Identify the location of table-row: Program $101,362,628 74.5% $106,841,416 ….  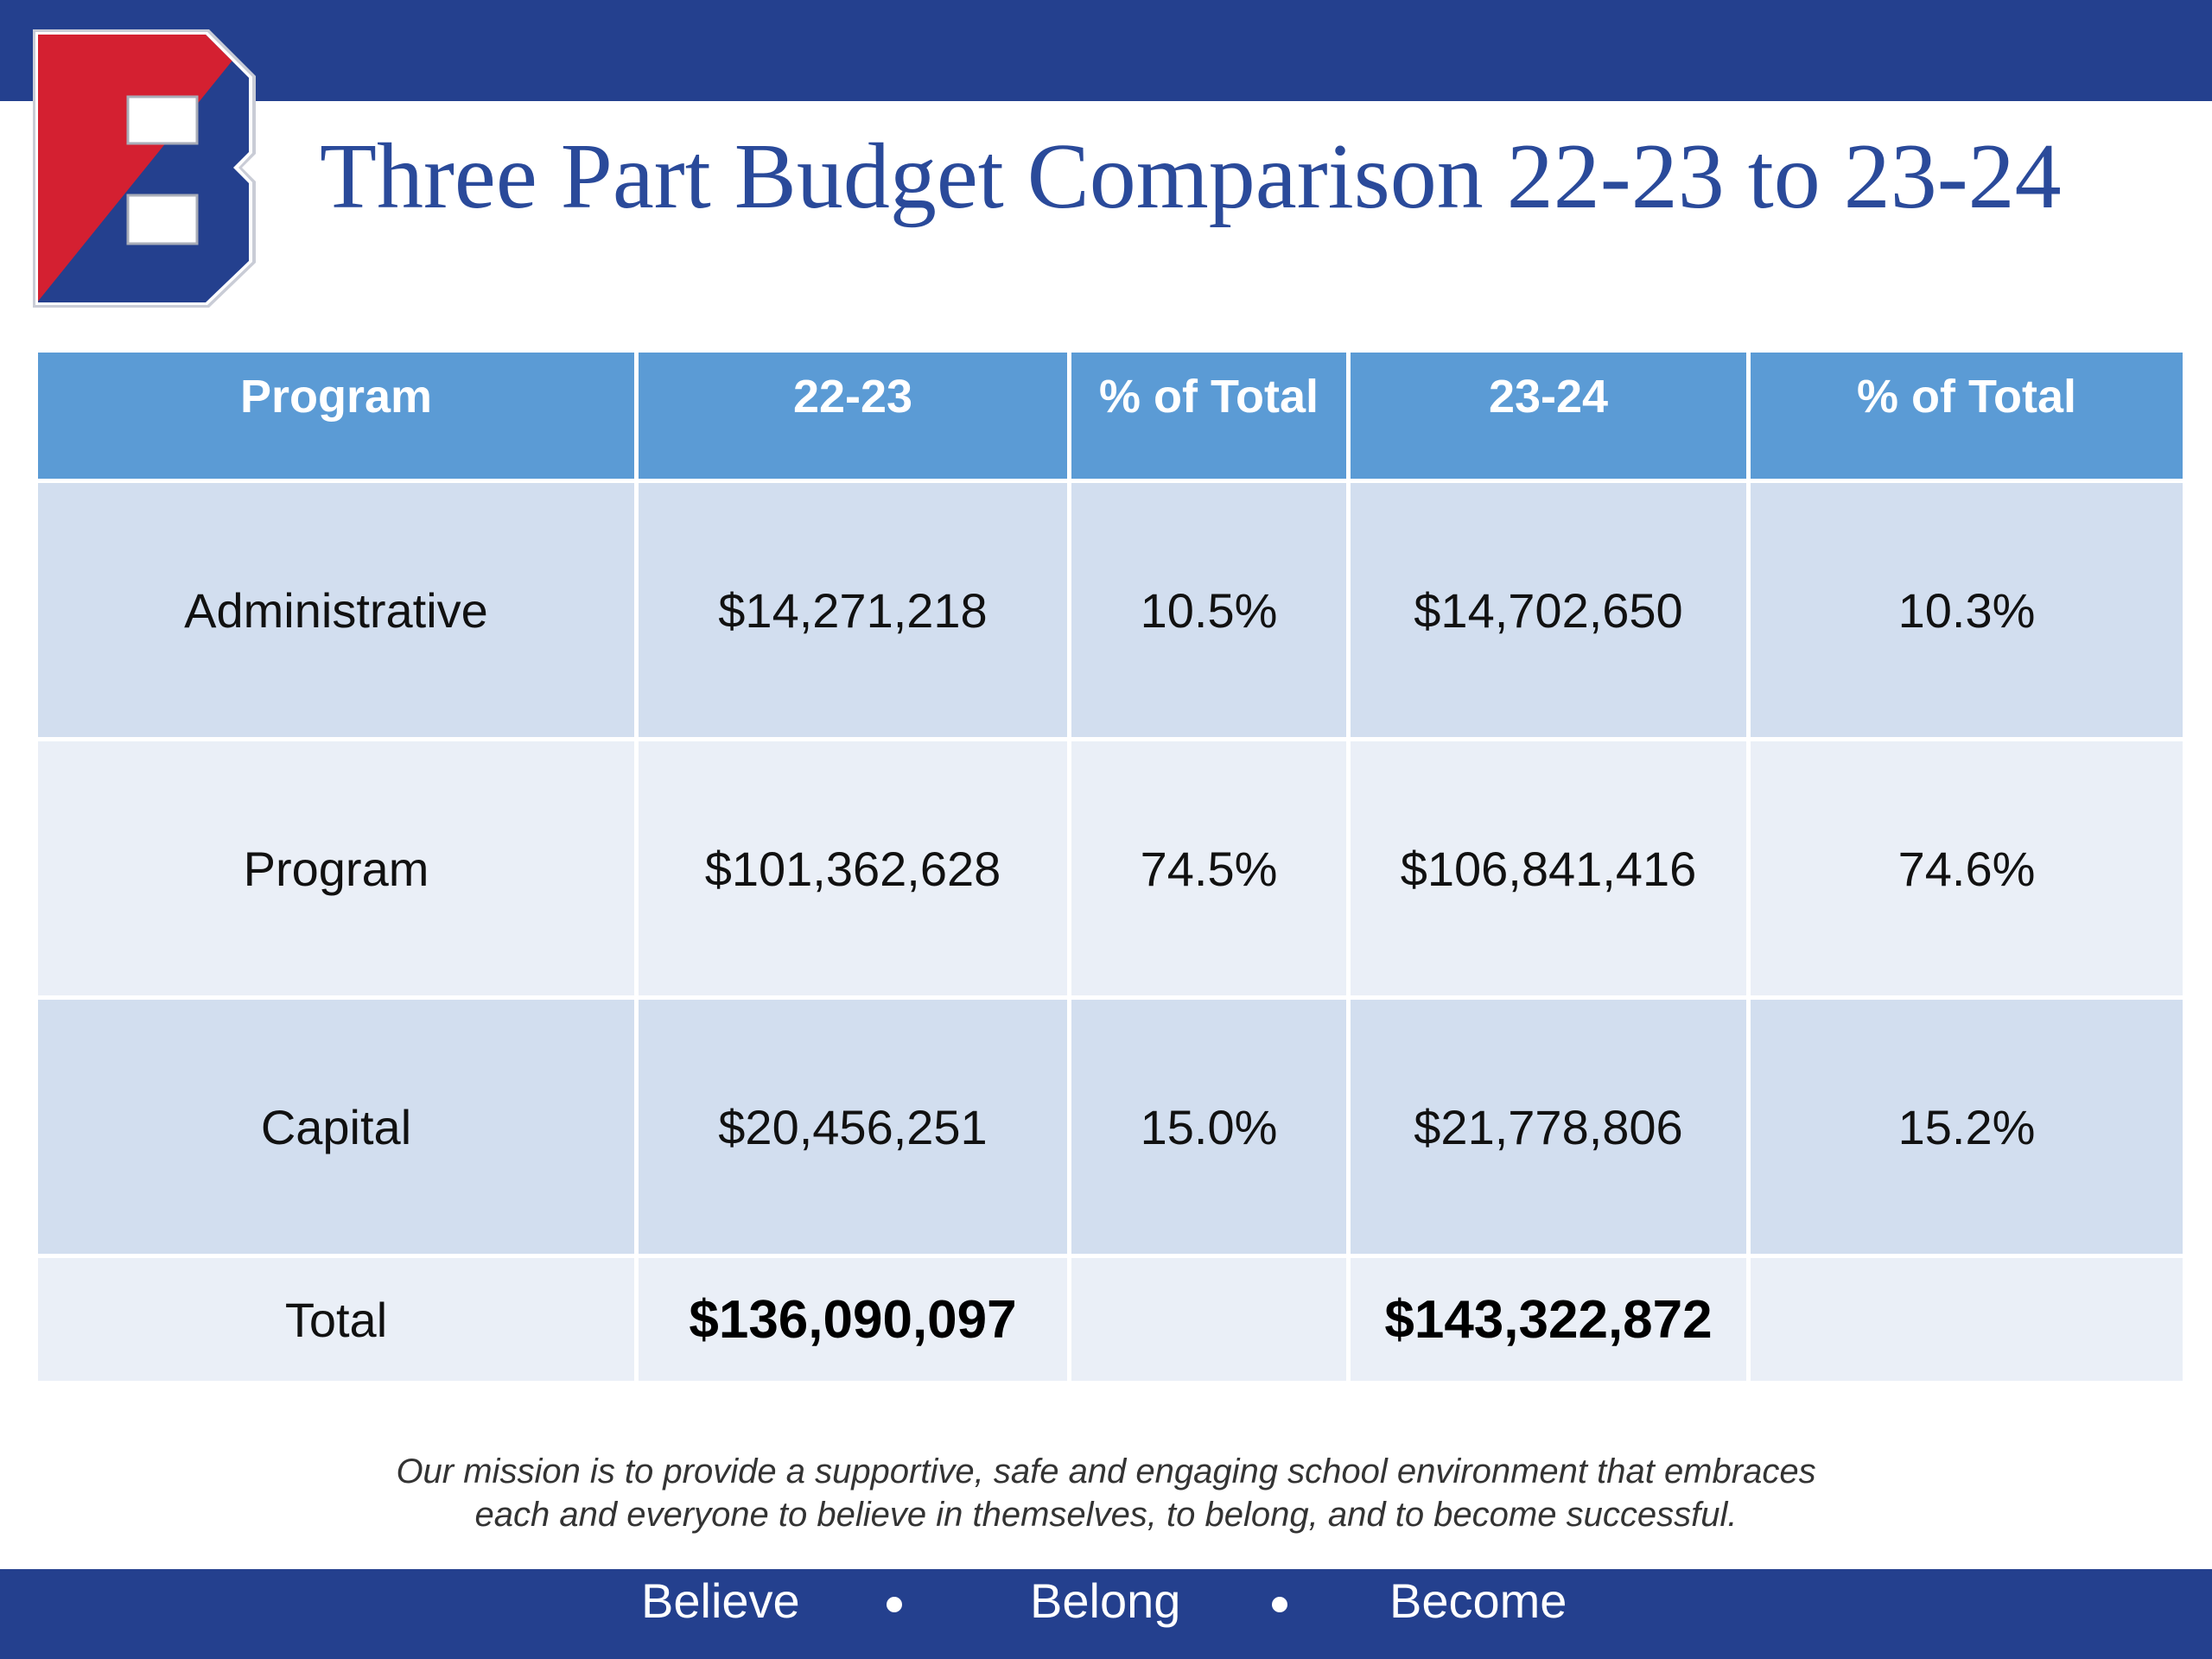
(1110, 868).